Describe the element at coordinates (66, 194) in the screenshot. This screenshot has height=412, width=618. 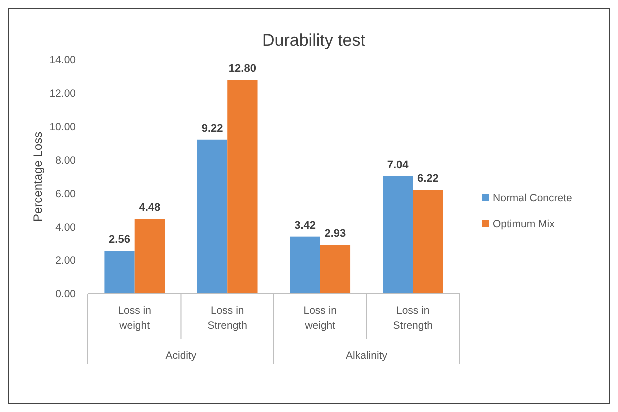
I see `y-tick-label: 6.00` at that location.